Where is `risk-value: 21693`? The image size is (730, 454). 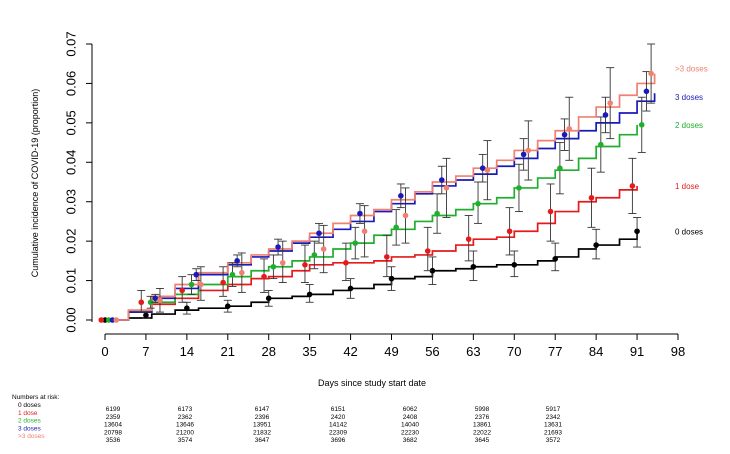 risk-value: 21693 is located at coordinates (553, 432).